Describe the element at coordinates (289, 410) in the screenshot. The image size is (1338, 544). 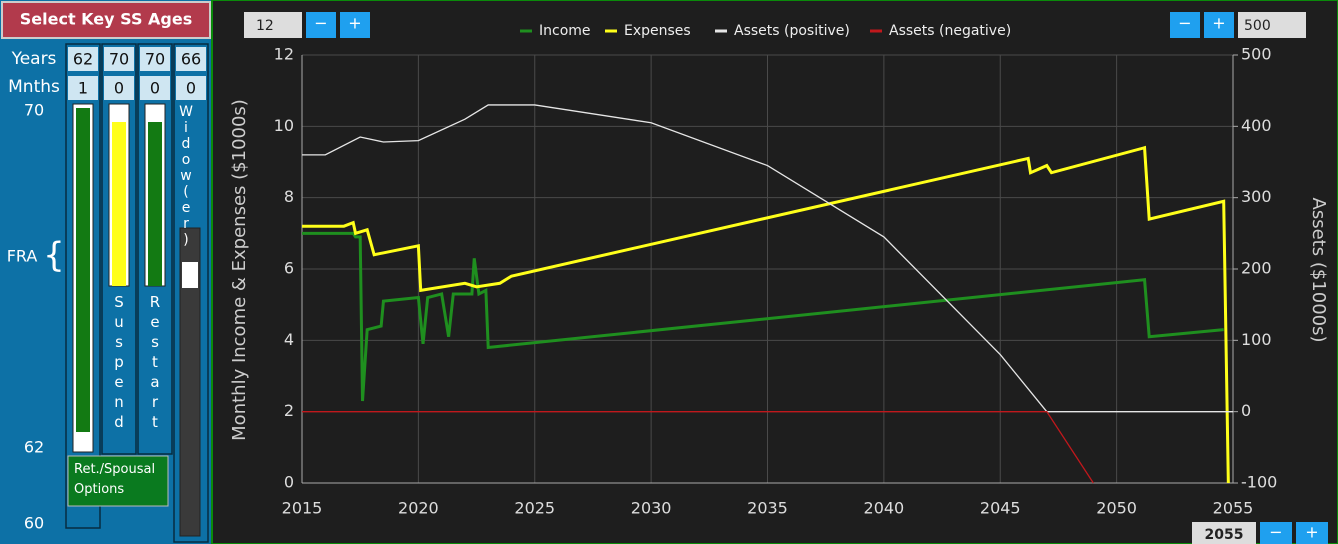
I see `y-tick-label: 2` at that location.